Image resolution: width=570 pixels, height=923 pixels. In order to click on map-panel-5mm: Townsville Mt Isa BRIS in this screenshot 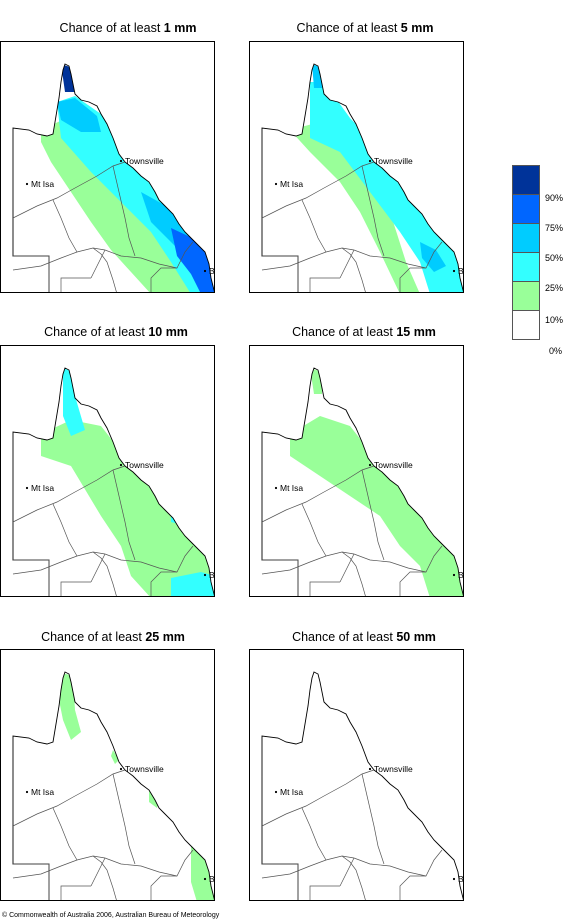, I will do `click(356, 167)`.